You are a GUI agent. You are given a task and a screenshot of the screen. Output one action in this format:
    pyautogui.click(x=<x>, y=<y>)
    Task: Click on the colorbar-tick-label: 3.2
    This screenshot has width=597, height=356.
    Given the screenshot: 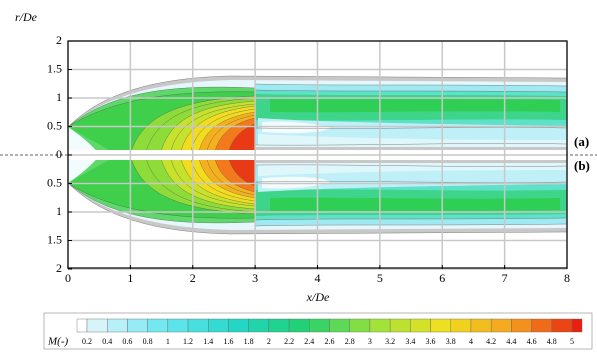 What is the action you would take?
    pyautogui.click(x=390, y=341)
    